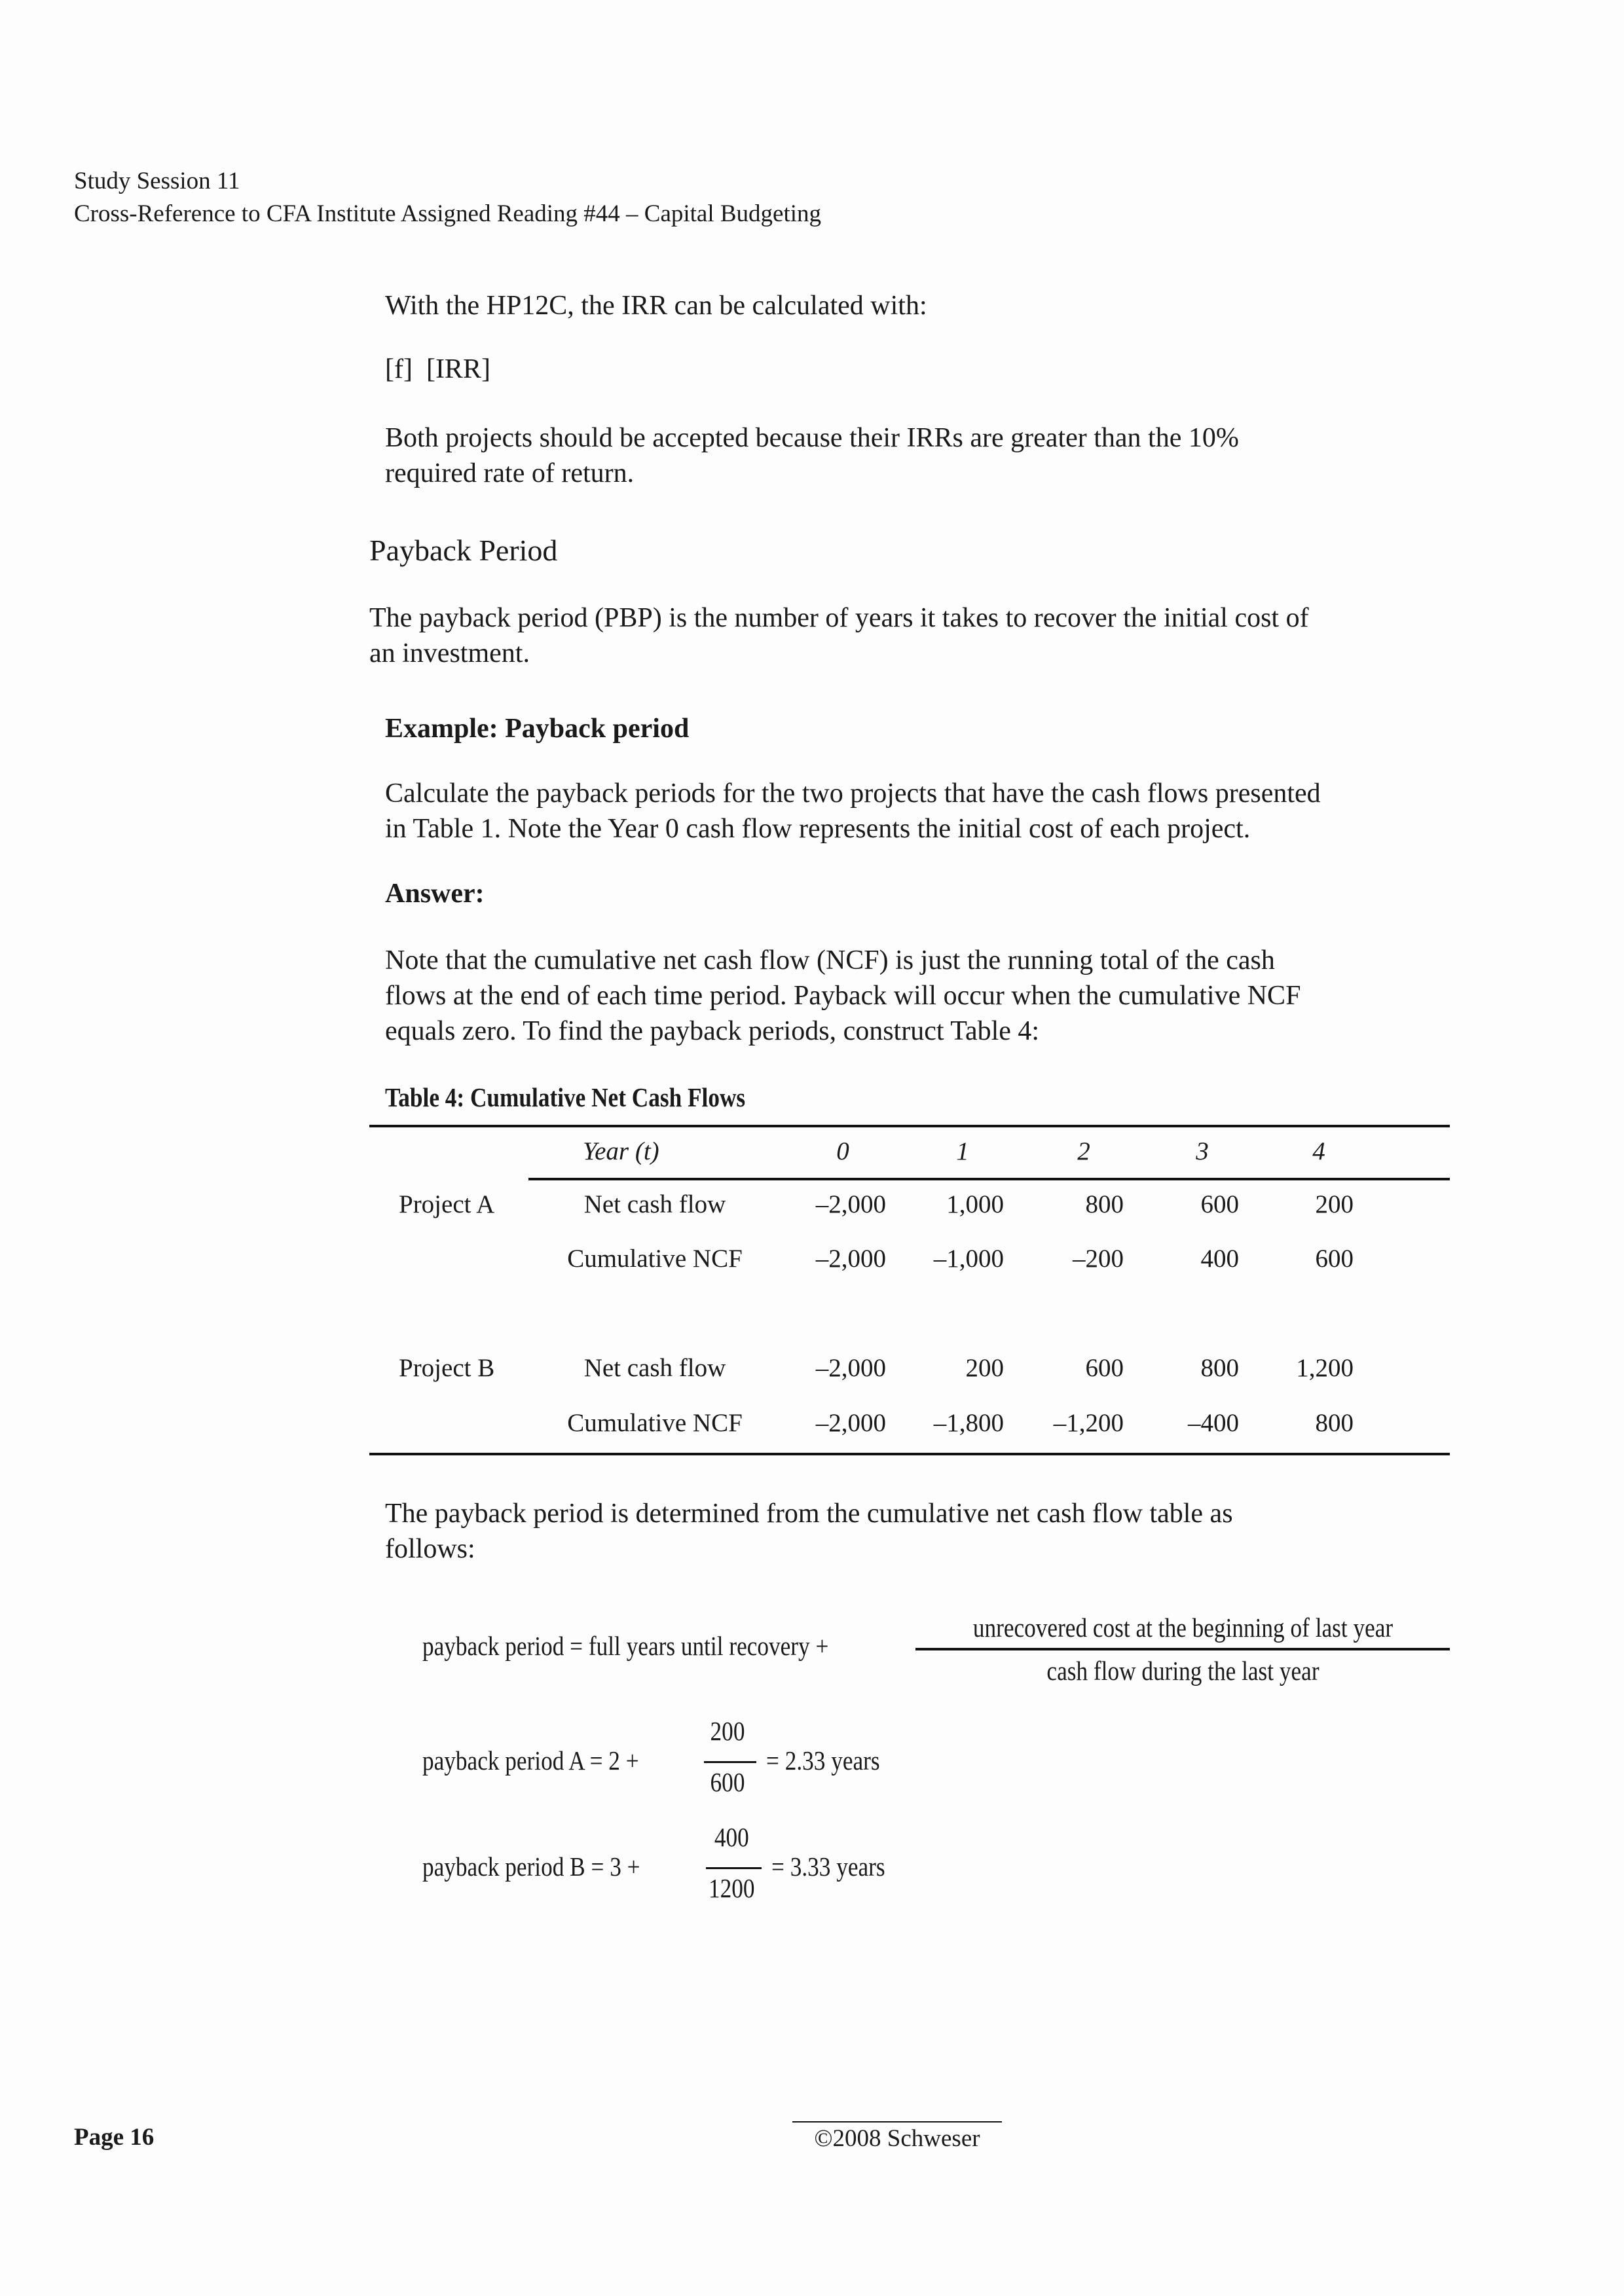  What do you see at coordinates (732, 1888) in the screenshot?
I see `calc-b-denominator: 1200` at bounding box center [732, 1888].